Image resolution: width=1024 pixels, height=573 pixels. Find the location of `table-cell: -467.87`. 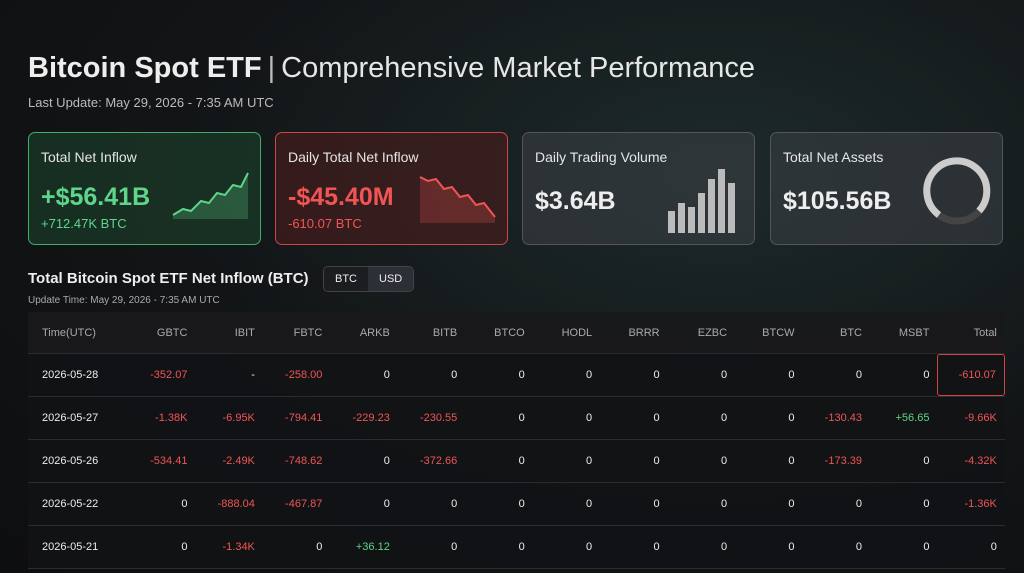

table-cell: -467.87 is located at coordinates (304, 504).